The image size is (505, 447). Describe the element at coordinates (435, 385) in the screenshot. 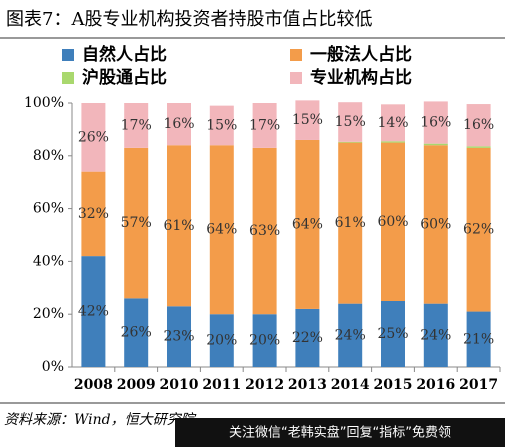

I see `x-tick-label: 2016` at that location.